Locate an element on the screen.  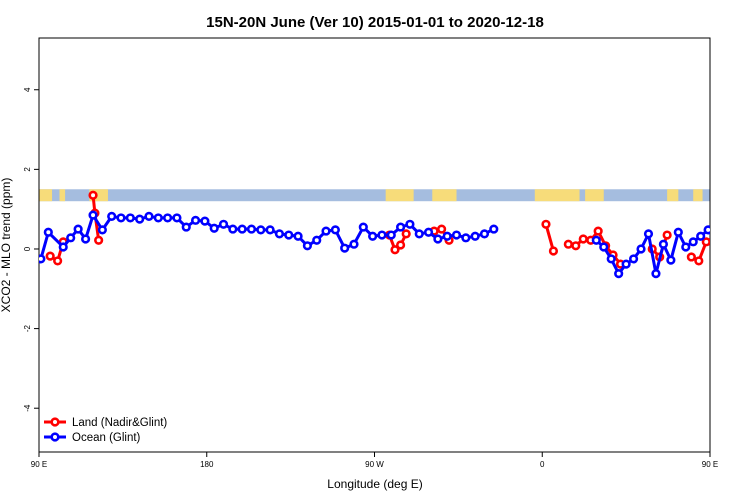
y-tick-label: 2 is located at coordinates (27, 169).